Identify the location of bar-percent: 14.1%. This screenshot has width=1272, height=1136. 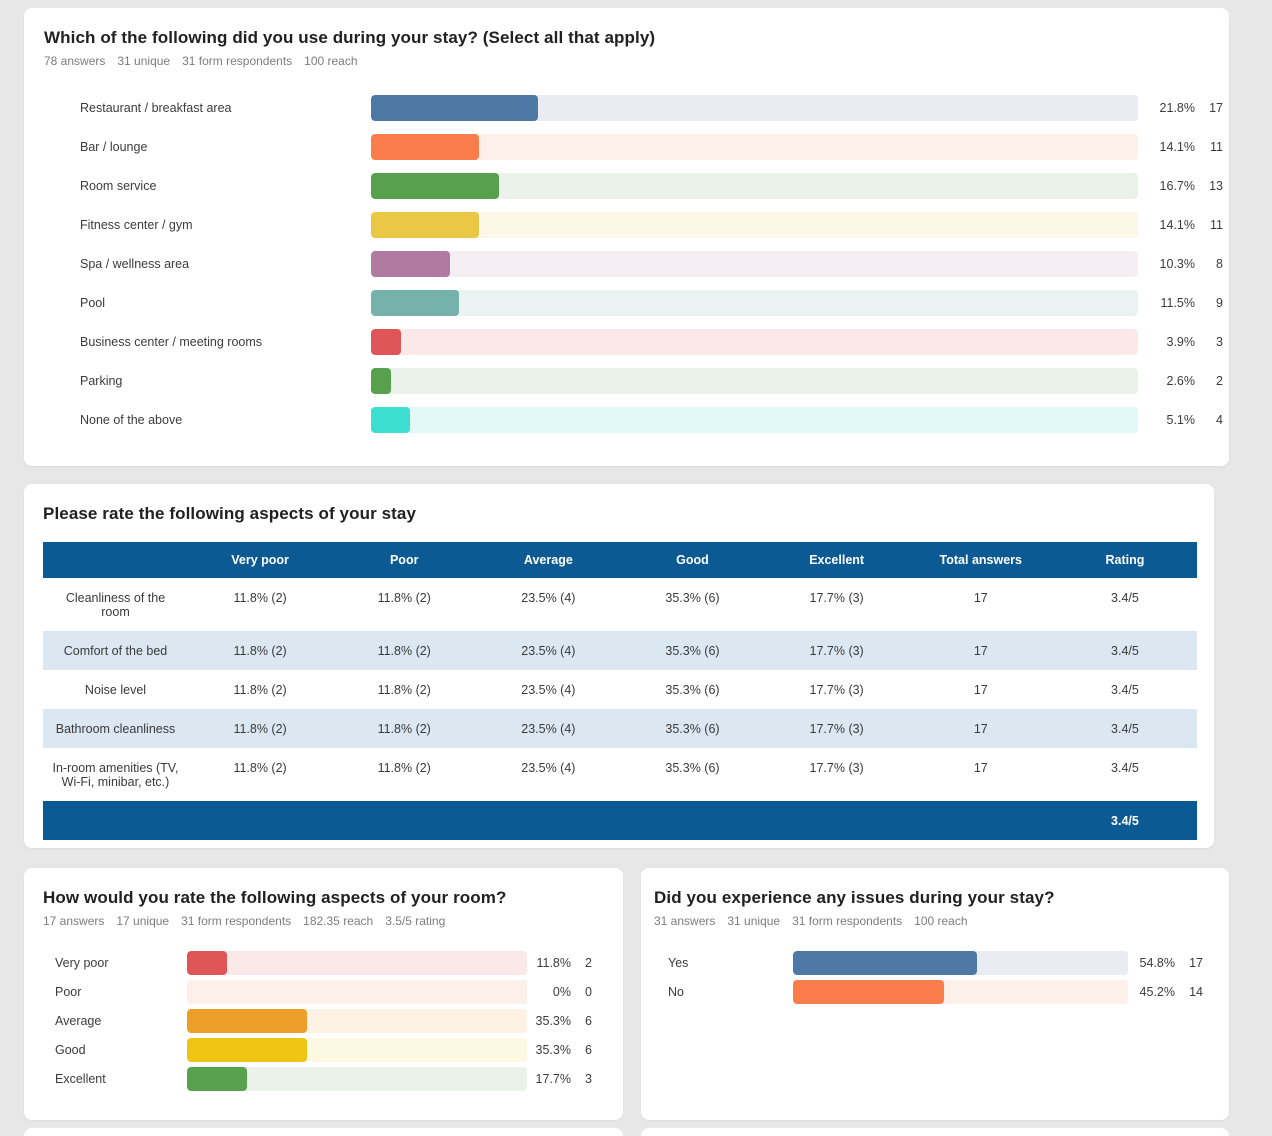
(1177, 224).